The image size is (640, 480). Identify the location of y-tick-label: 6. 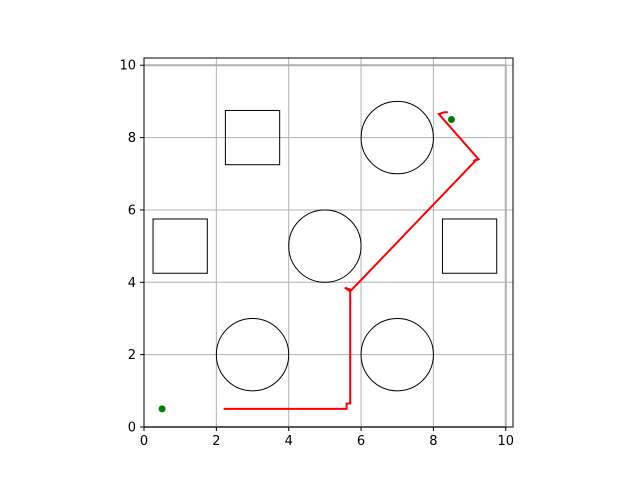
(132, 210).